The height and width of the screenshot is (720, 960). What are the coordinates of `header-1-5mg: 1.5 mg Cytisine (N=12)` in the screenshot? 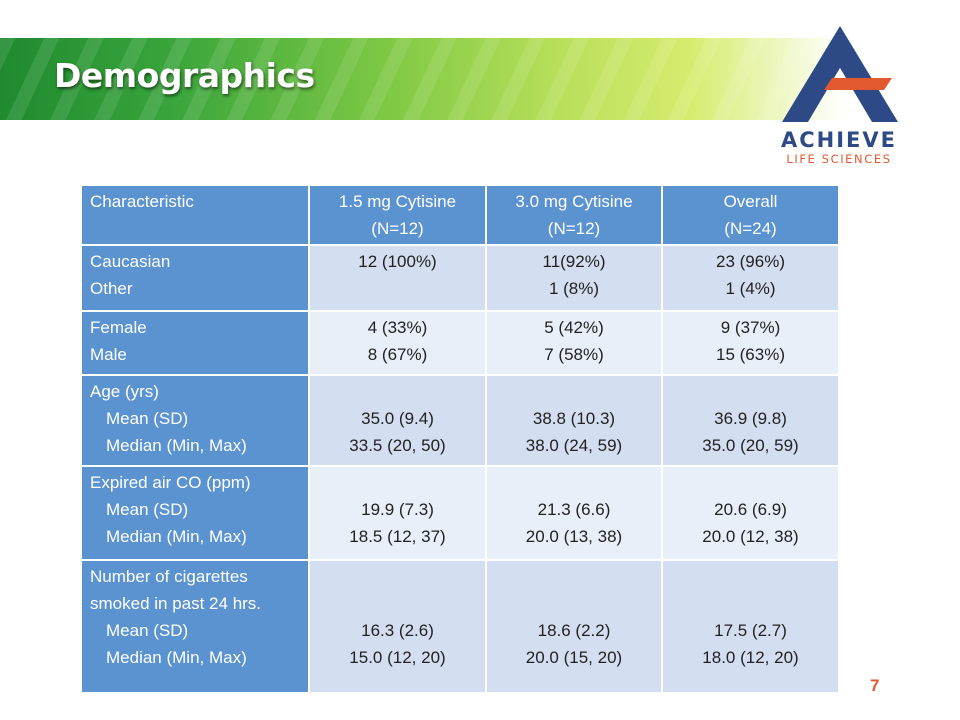 It's located at (397, 216).